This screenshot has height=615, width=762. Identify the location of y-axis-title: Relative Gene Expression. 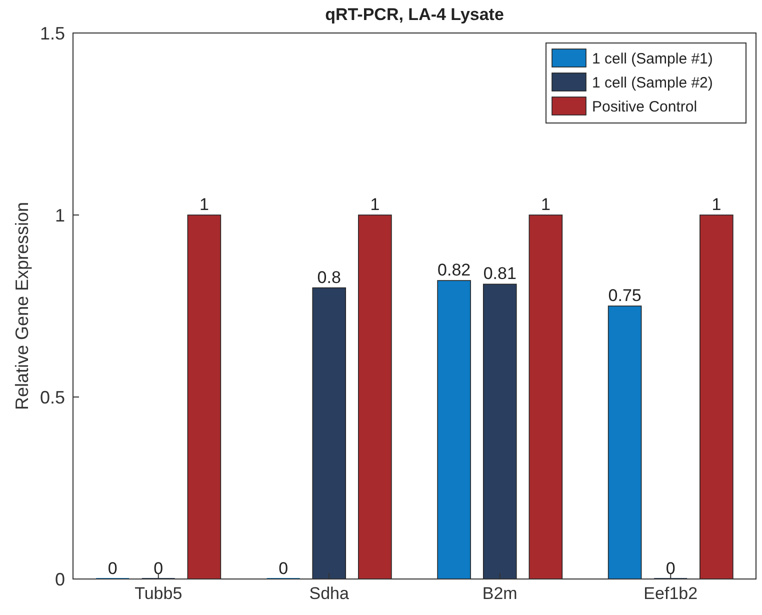
(22, 306).